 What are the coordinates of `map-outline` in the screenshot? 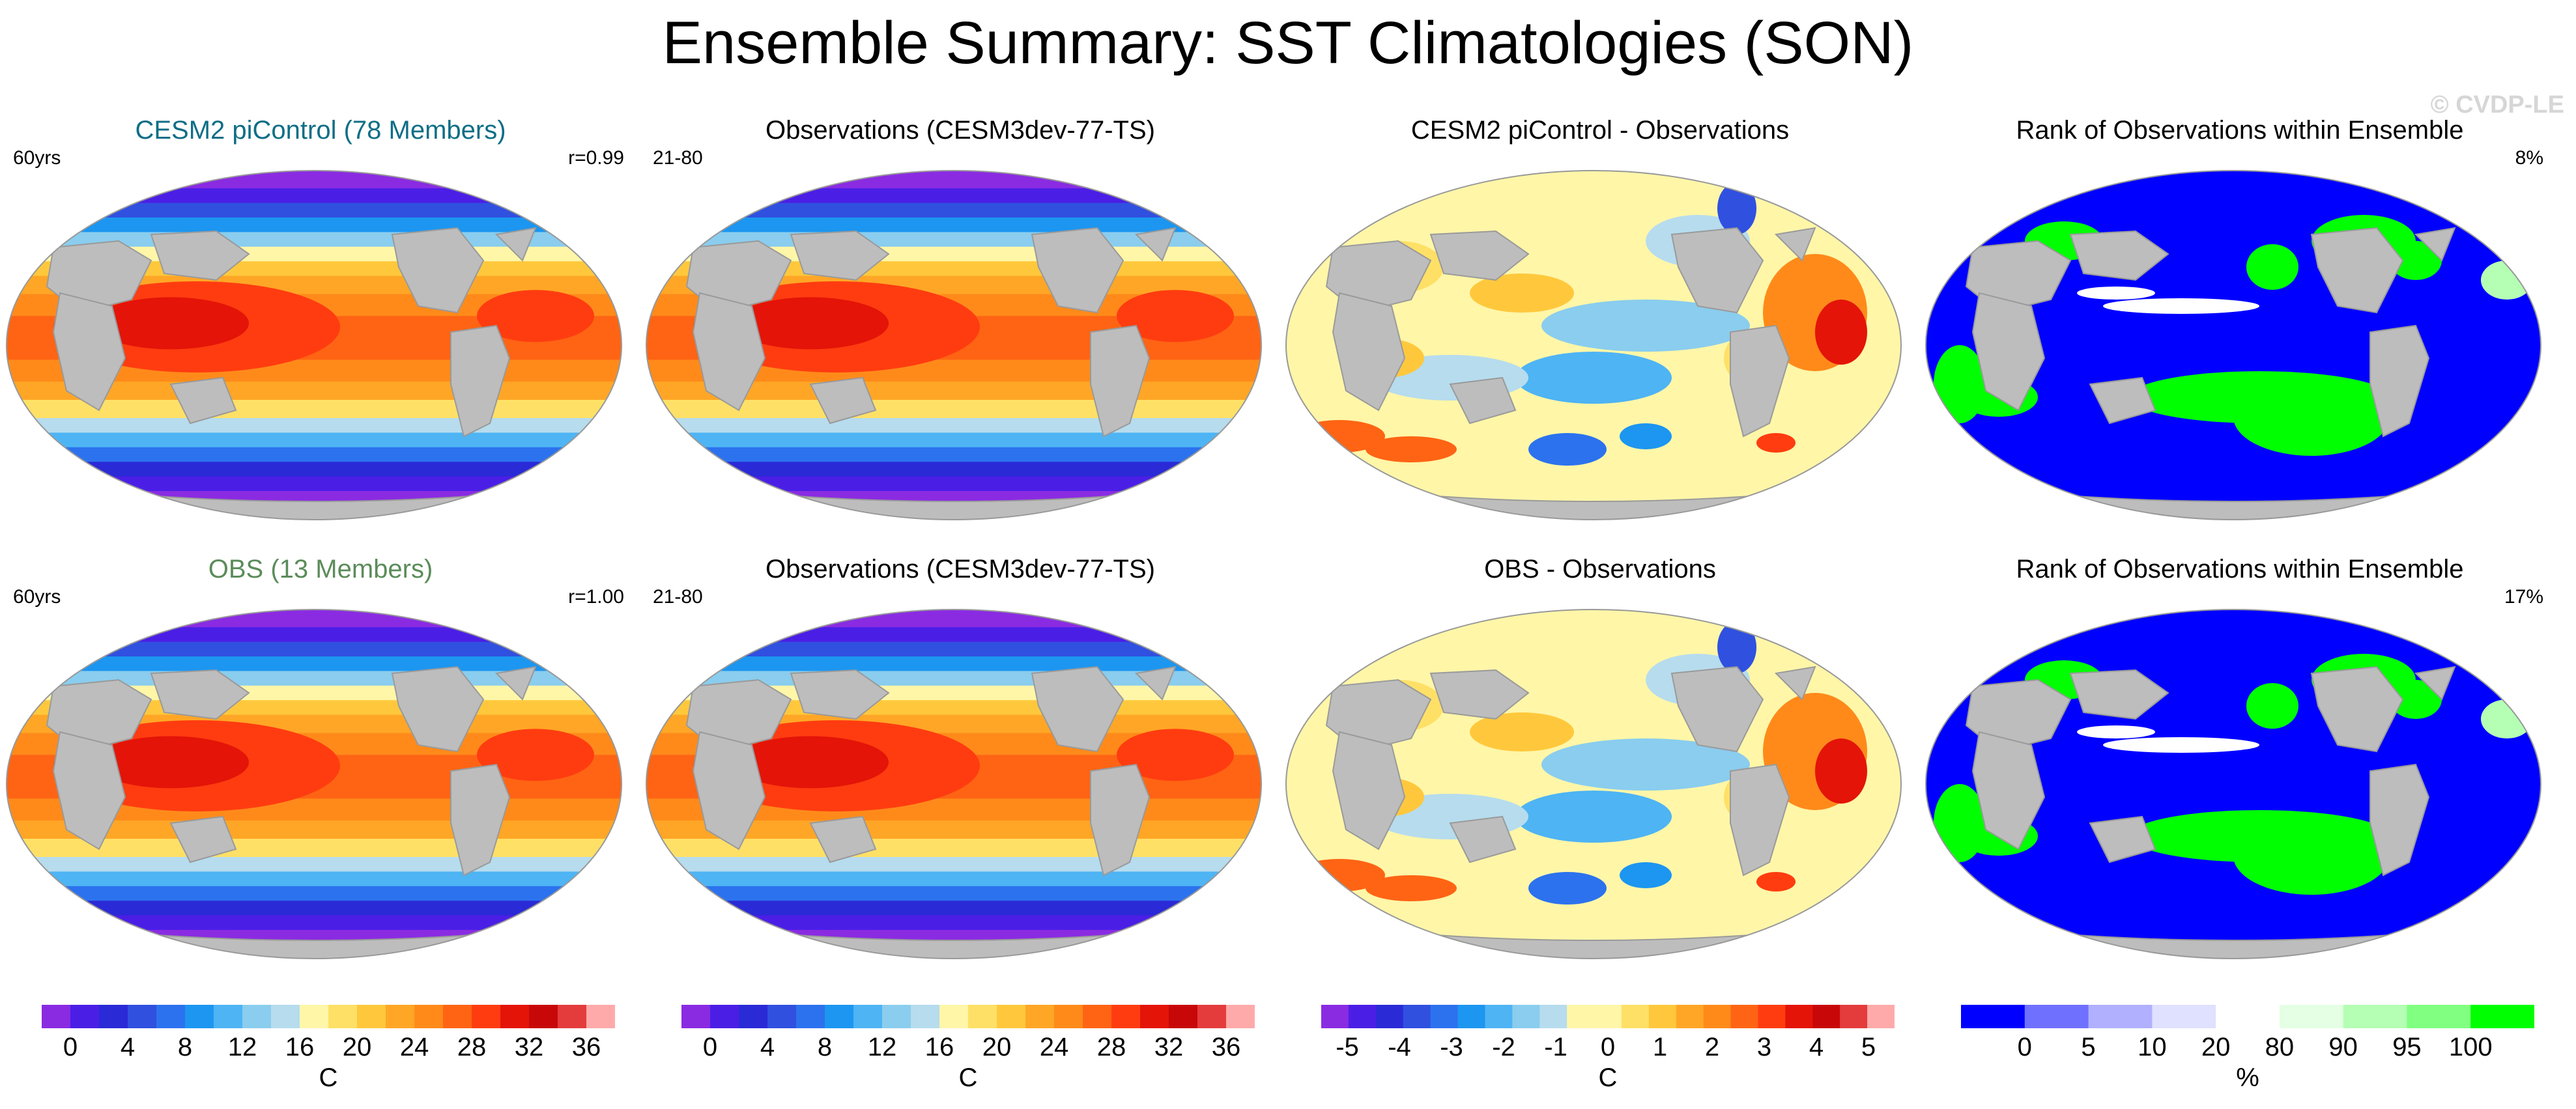 It's located at (314, 784).